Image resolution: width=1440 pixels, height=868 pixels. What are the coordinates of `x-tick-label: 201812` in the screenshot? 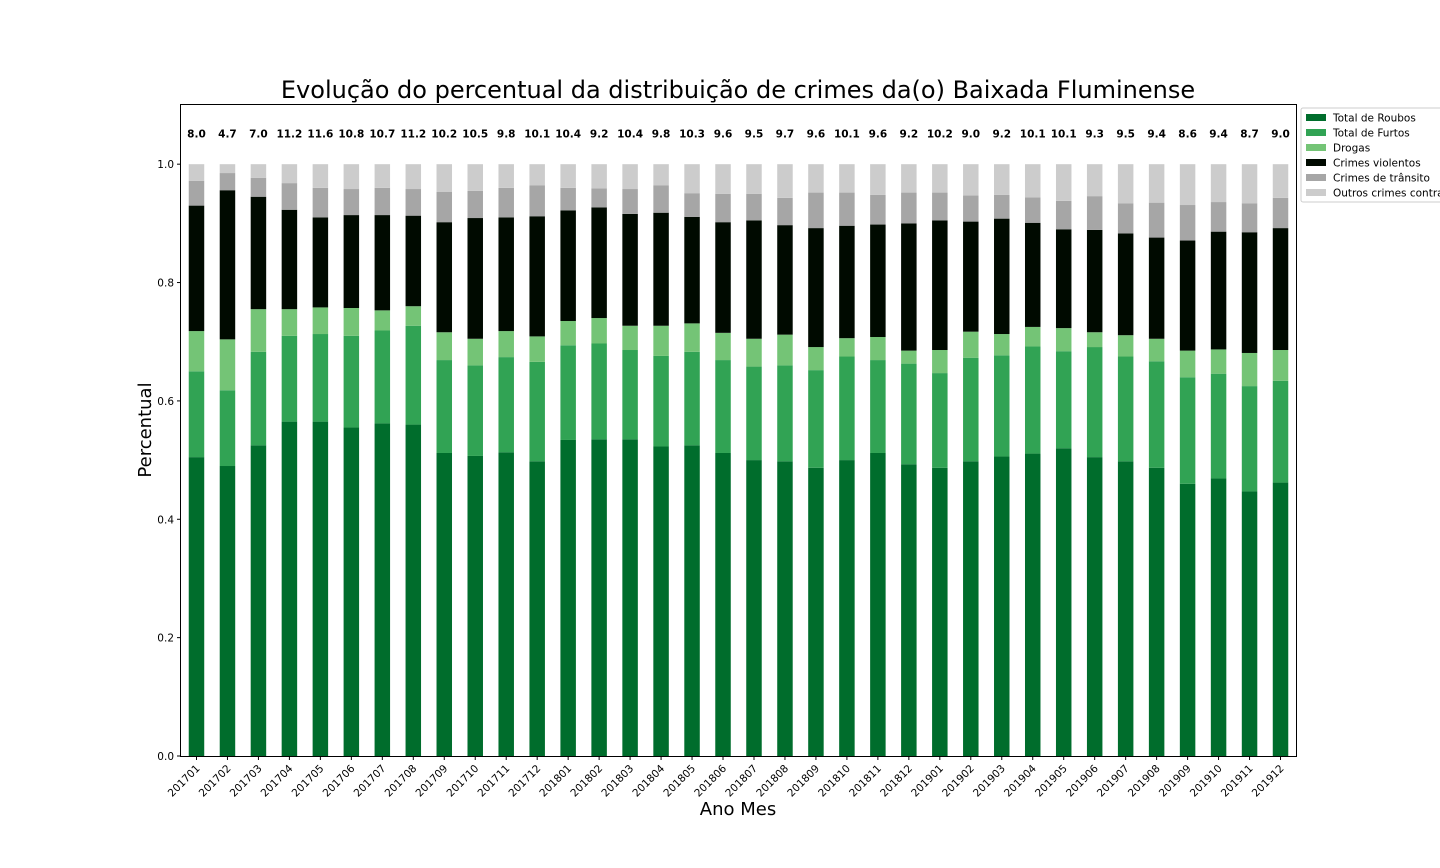 It's located at (896, 781).